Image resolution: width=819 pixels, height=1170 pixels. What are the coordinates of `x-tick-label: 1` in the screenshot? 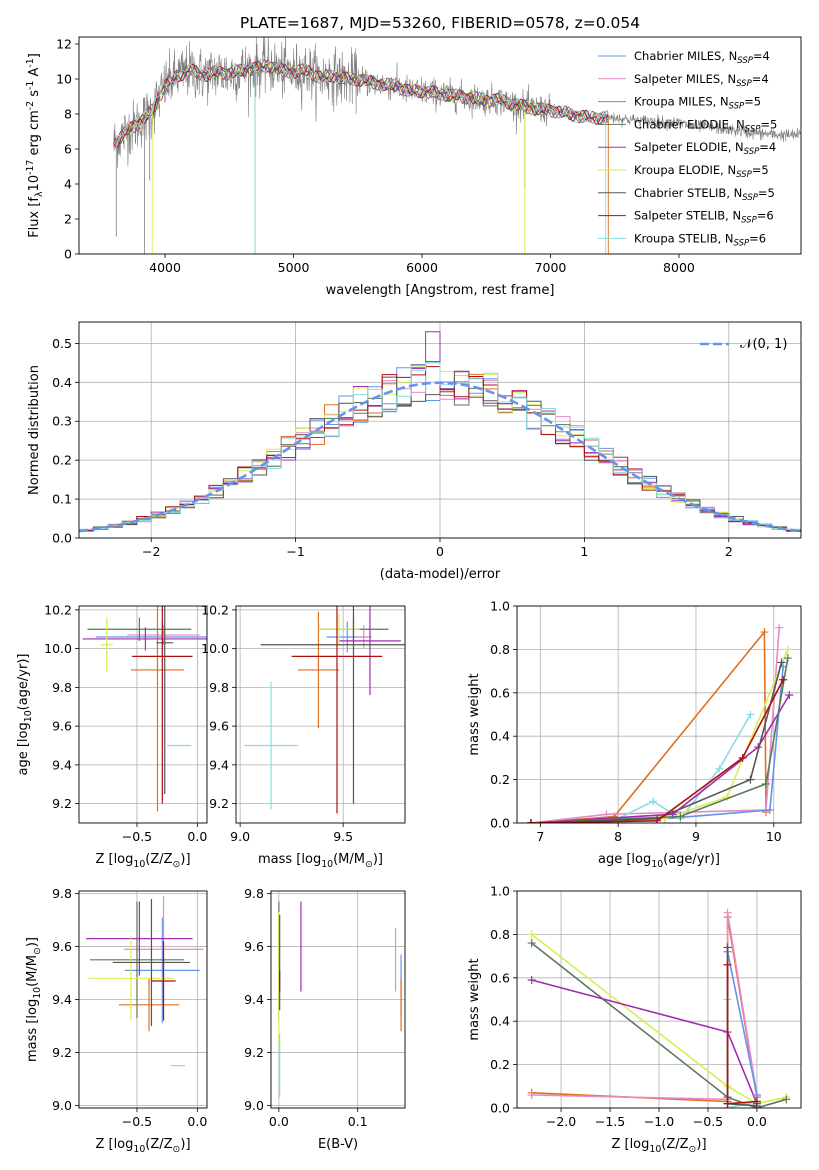 It's located at (584, 551).